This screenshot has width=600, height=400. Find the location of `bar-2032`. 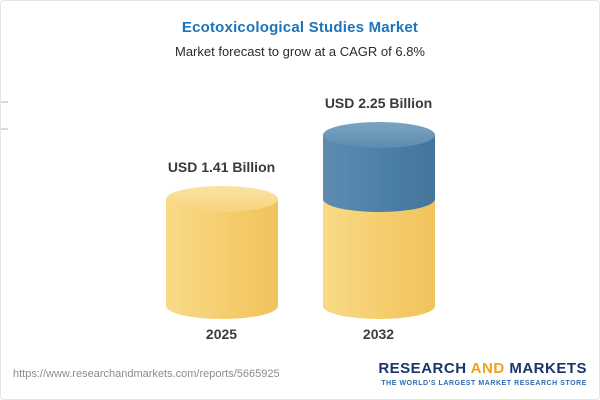

bar-2032 is located at coordinates (378, 220).